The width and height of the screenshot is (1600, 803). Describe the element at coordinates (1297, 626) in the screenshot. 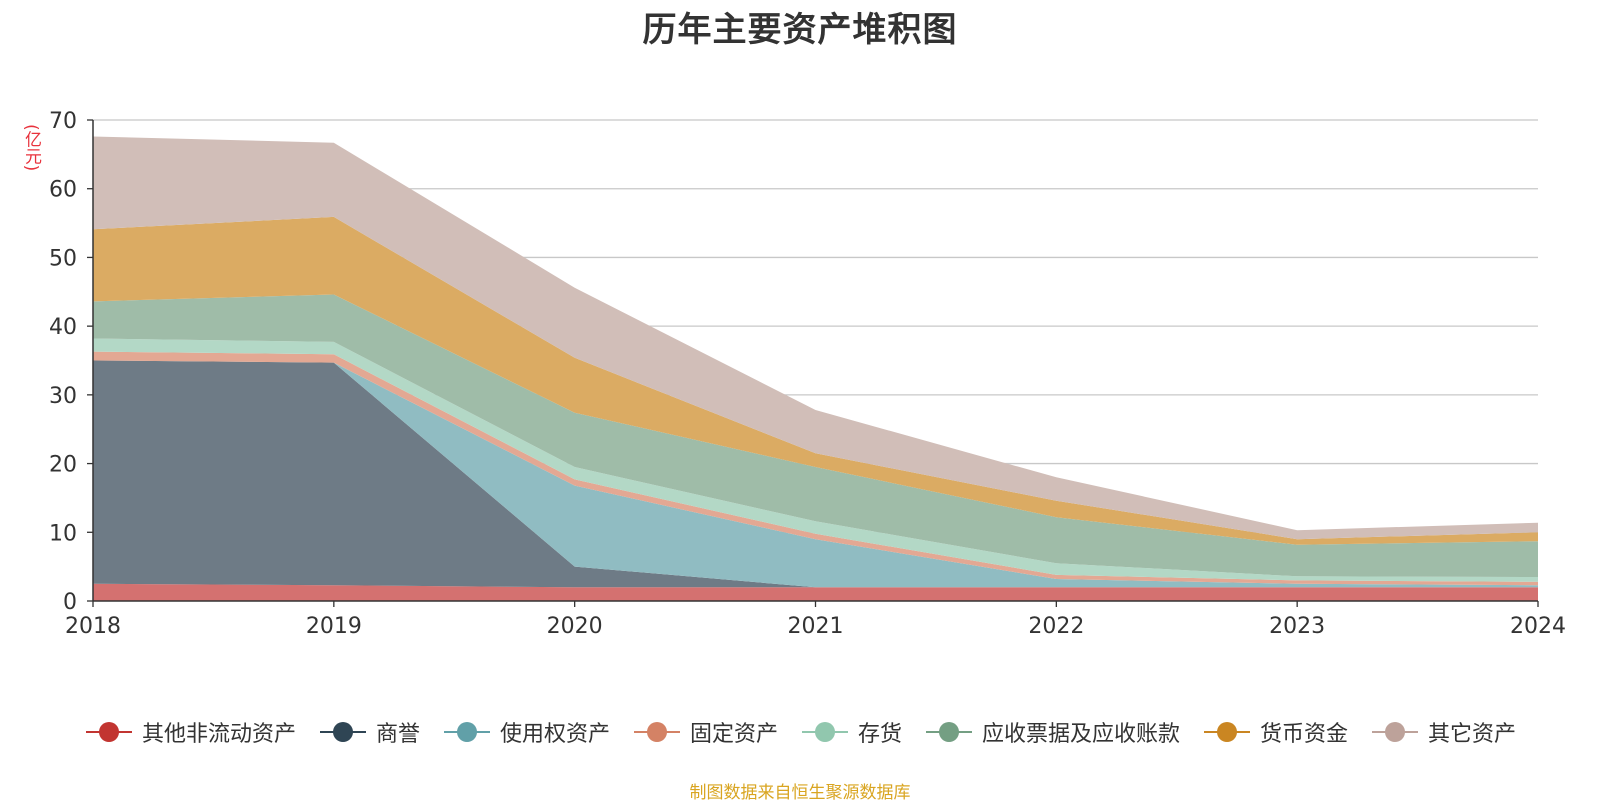

I see `x-tick-label: 2023` at that location.